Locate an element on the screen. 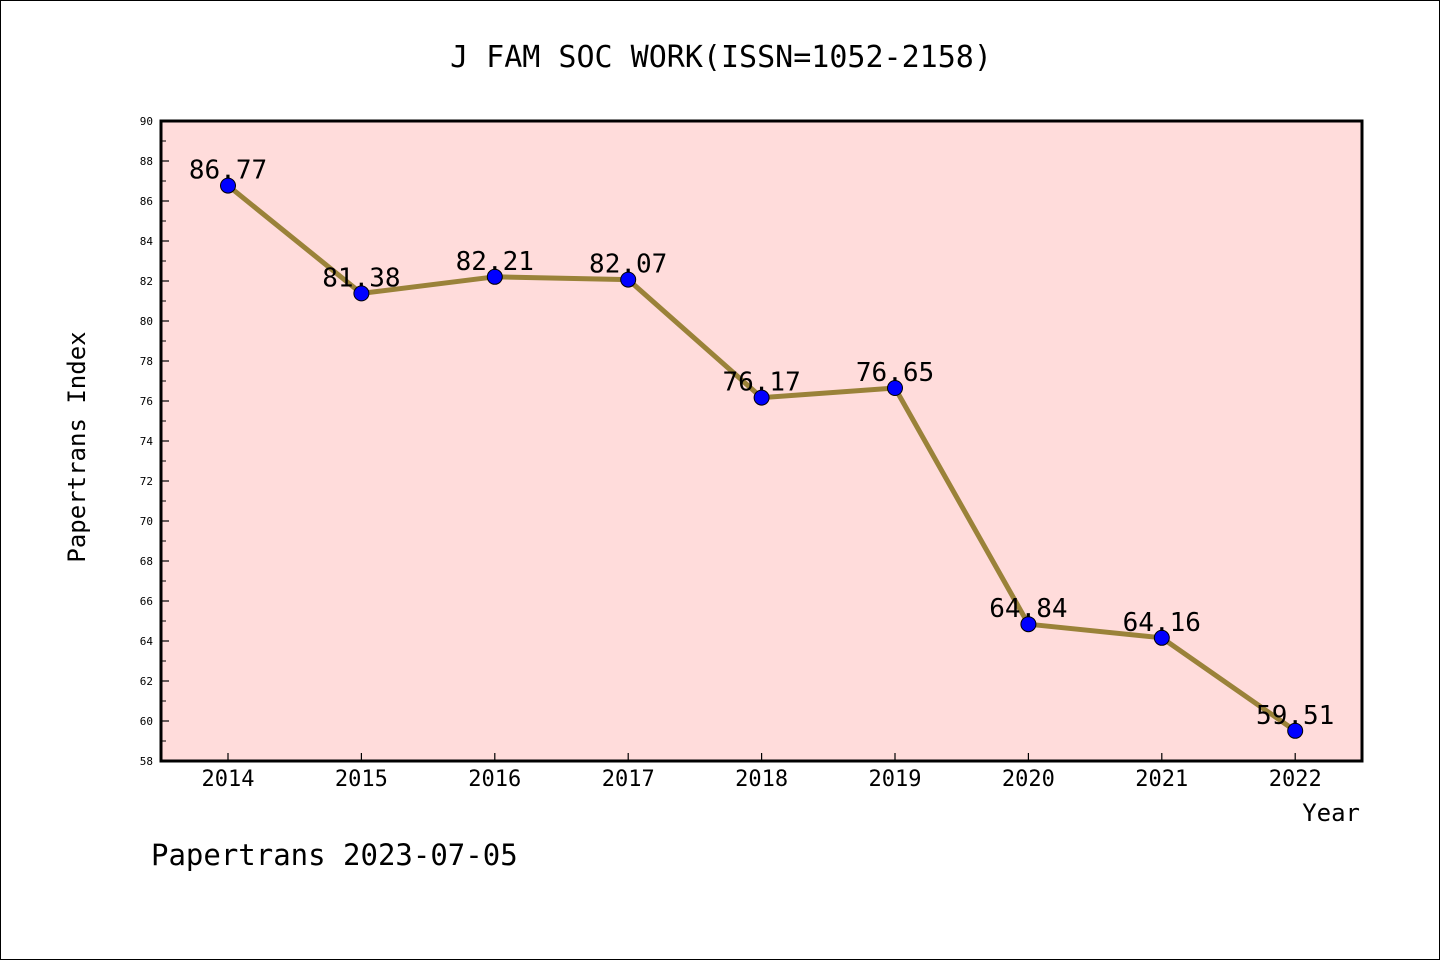  y-tick-label: 68 is located at coordinates (146, 561).